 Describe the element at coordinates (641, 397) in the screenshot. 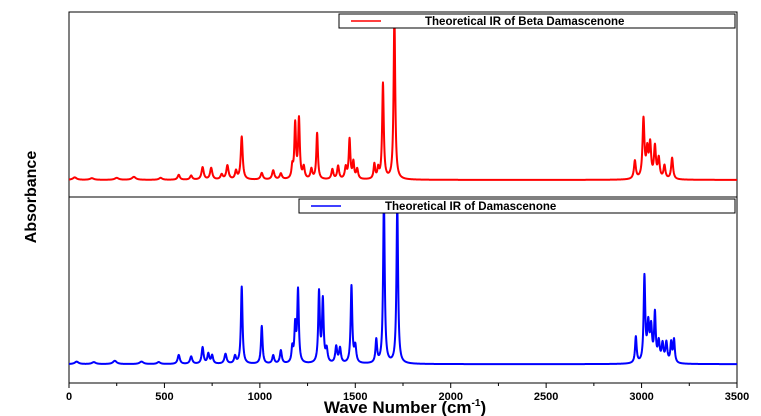

I see `x-tick-label: 3000` at that location.